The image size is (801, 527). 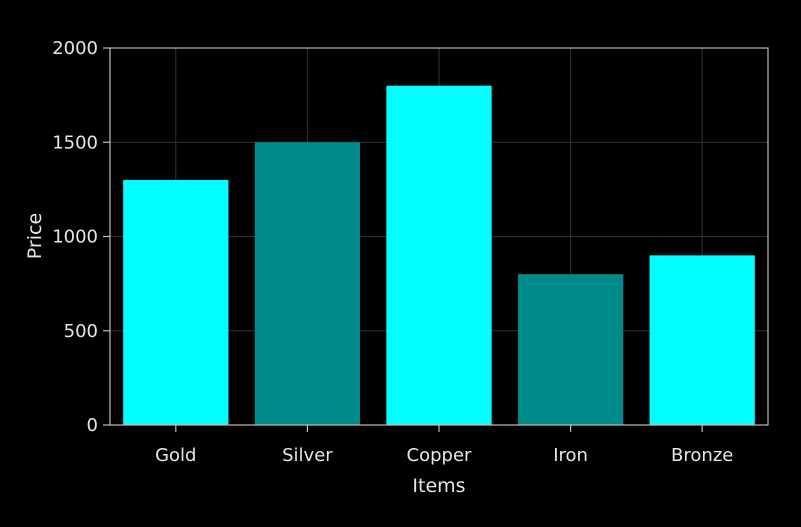 I want to click on y-tick-labels: 0 500 1000 1500 2000, so click(x=81, y=237).